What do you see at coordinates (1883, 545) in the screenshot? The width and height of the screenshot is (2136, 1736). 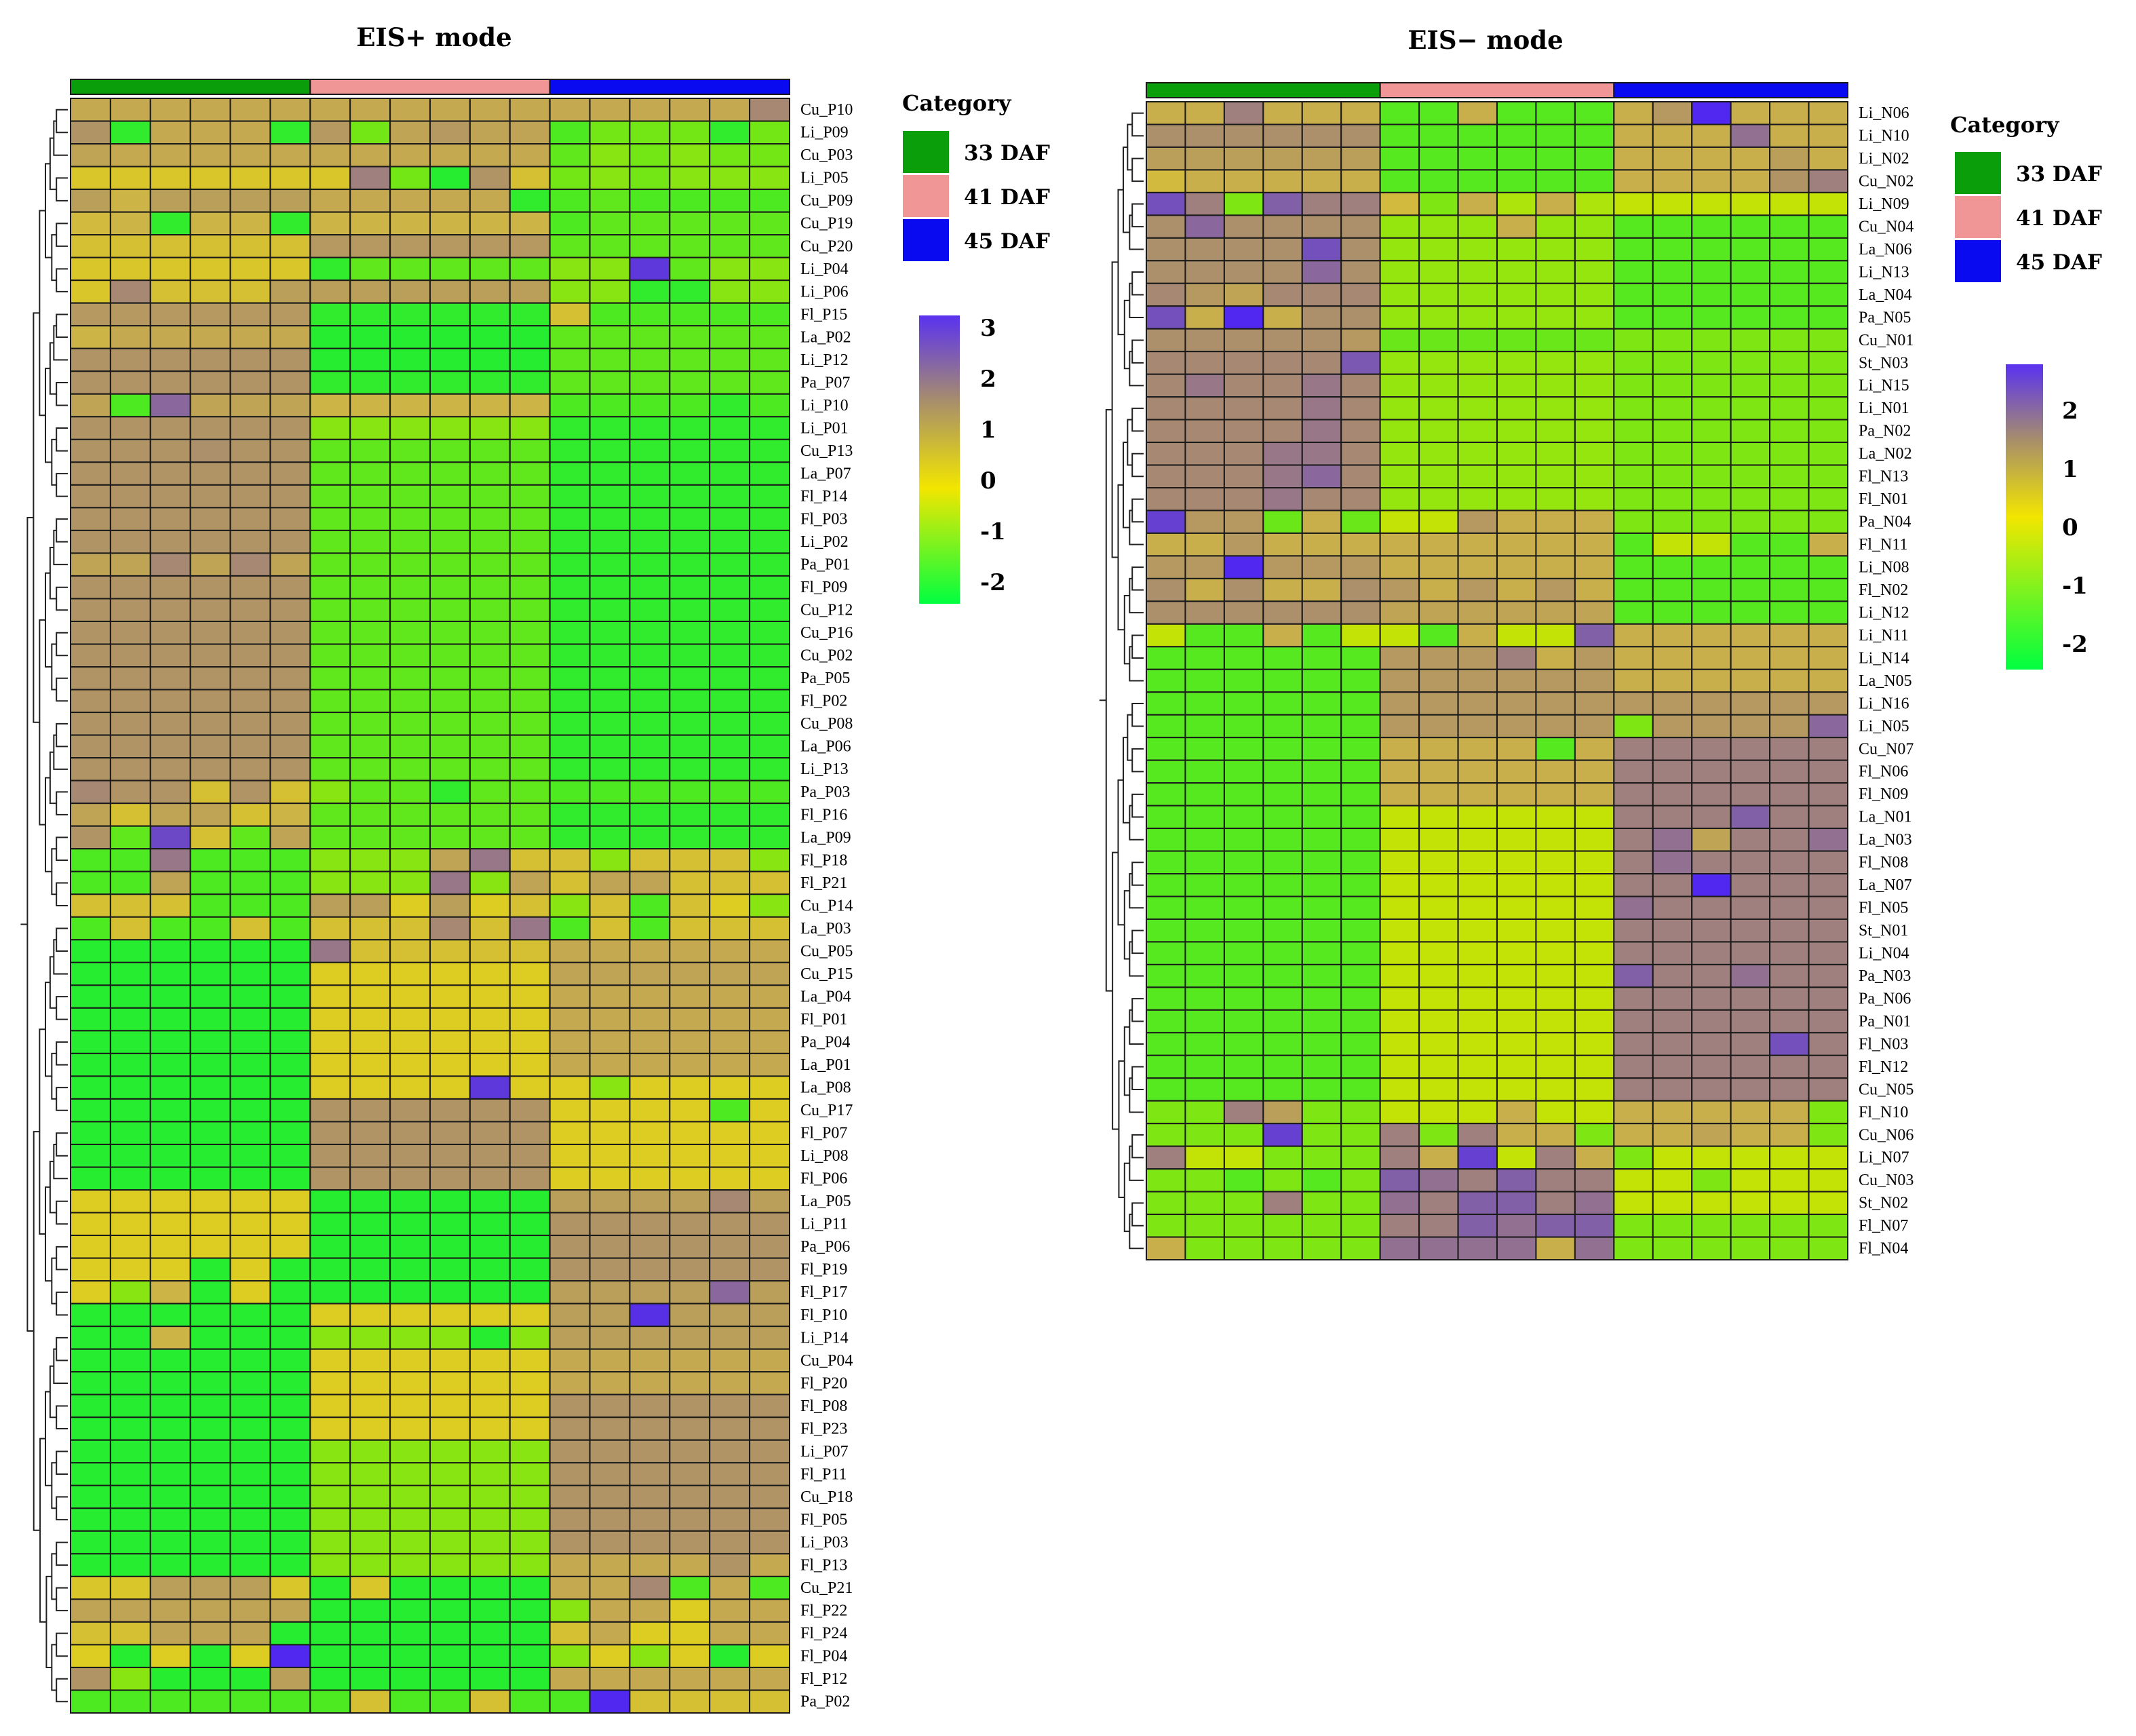 I see `row-label: Fl_N11` at bounding box center [1883, 545].